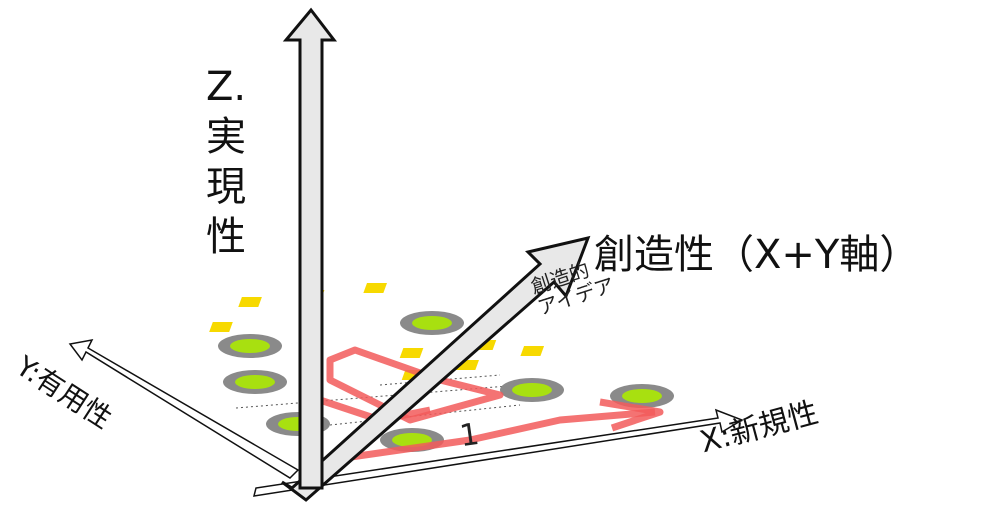  I want to click on creative-path-right, so click(492, 436).